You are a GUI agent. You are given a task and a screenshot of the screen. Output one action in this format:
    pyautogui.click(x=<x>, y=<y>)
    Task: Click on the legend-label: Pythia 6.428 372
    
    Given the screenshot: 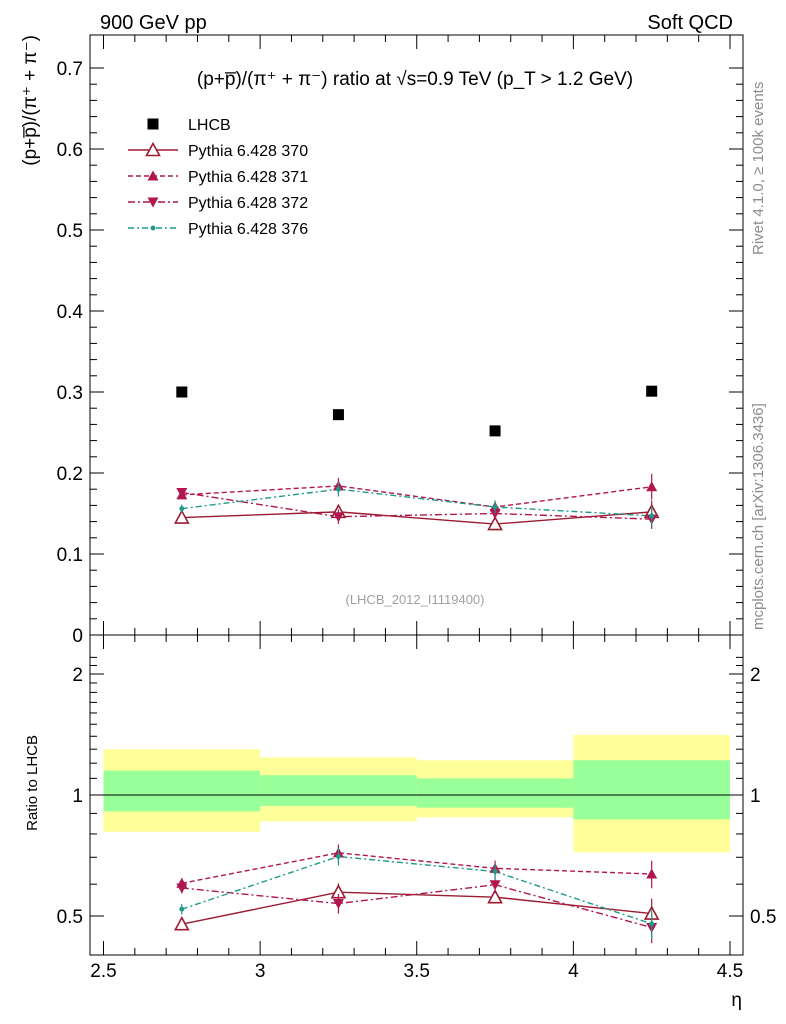 What is the action you would take?
    pyautogui.click(x=248, y=203)
    